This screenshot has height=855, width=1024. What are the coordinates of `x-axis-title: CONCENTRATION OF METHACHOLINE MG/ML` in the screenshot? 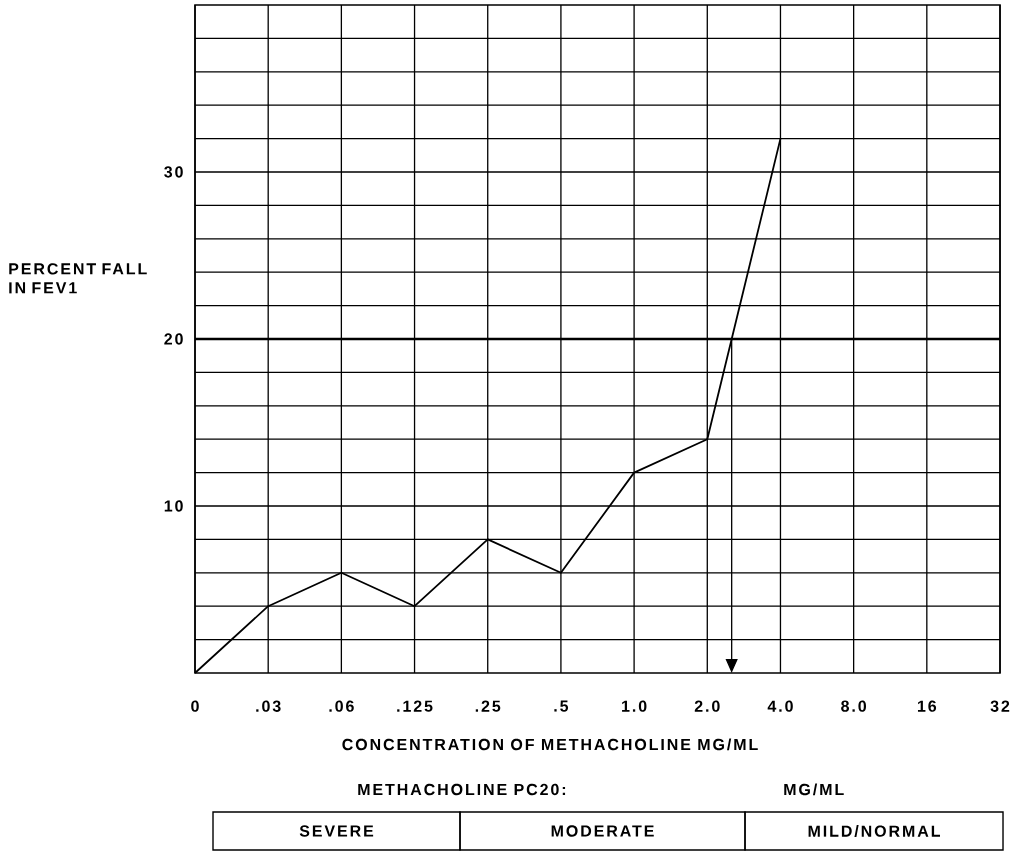 It's located at (550, 744).